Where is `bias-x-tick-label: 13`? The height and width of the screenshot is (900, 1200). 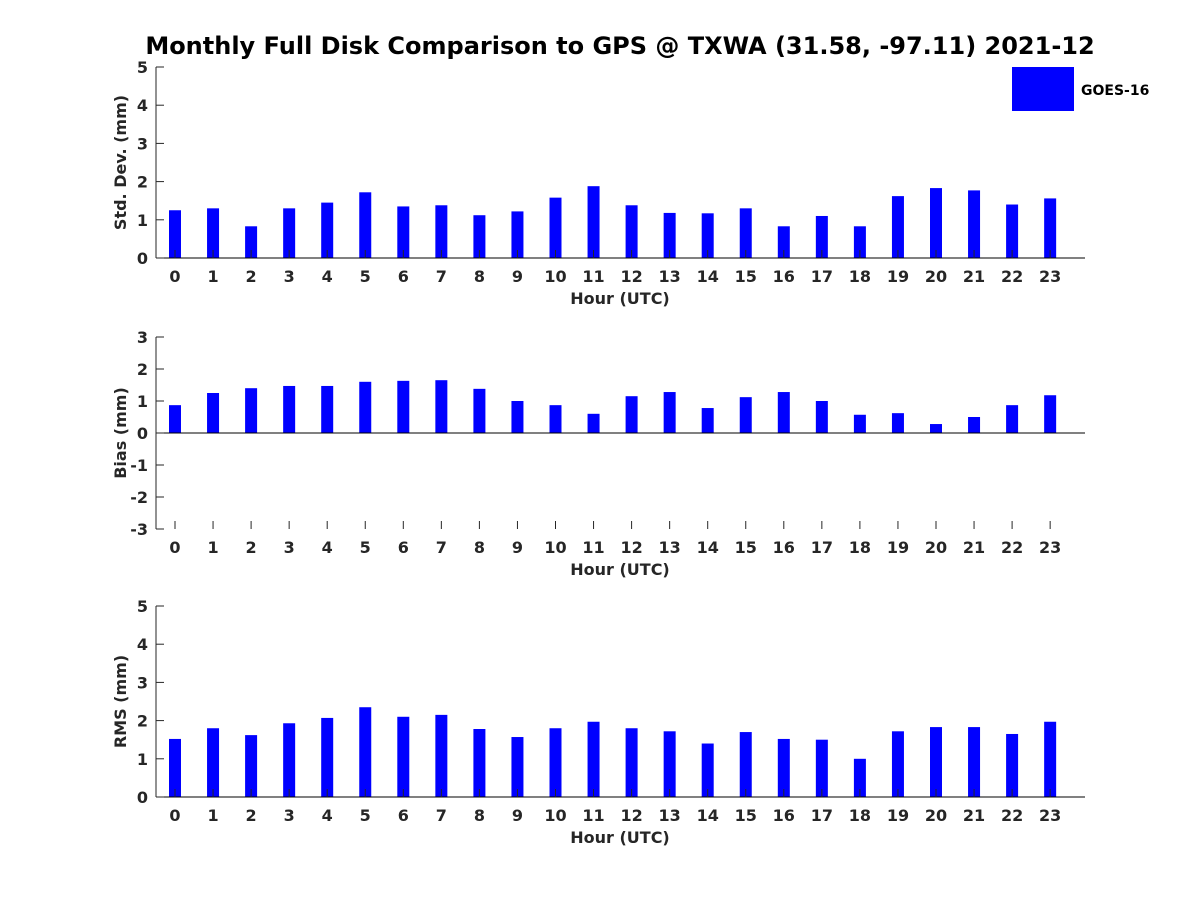 bias-x-tick-label: 13 is located at coordinates (670, 547).